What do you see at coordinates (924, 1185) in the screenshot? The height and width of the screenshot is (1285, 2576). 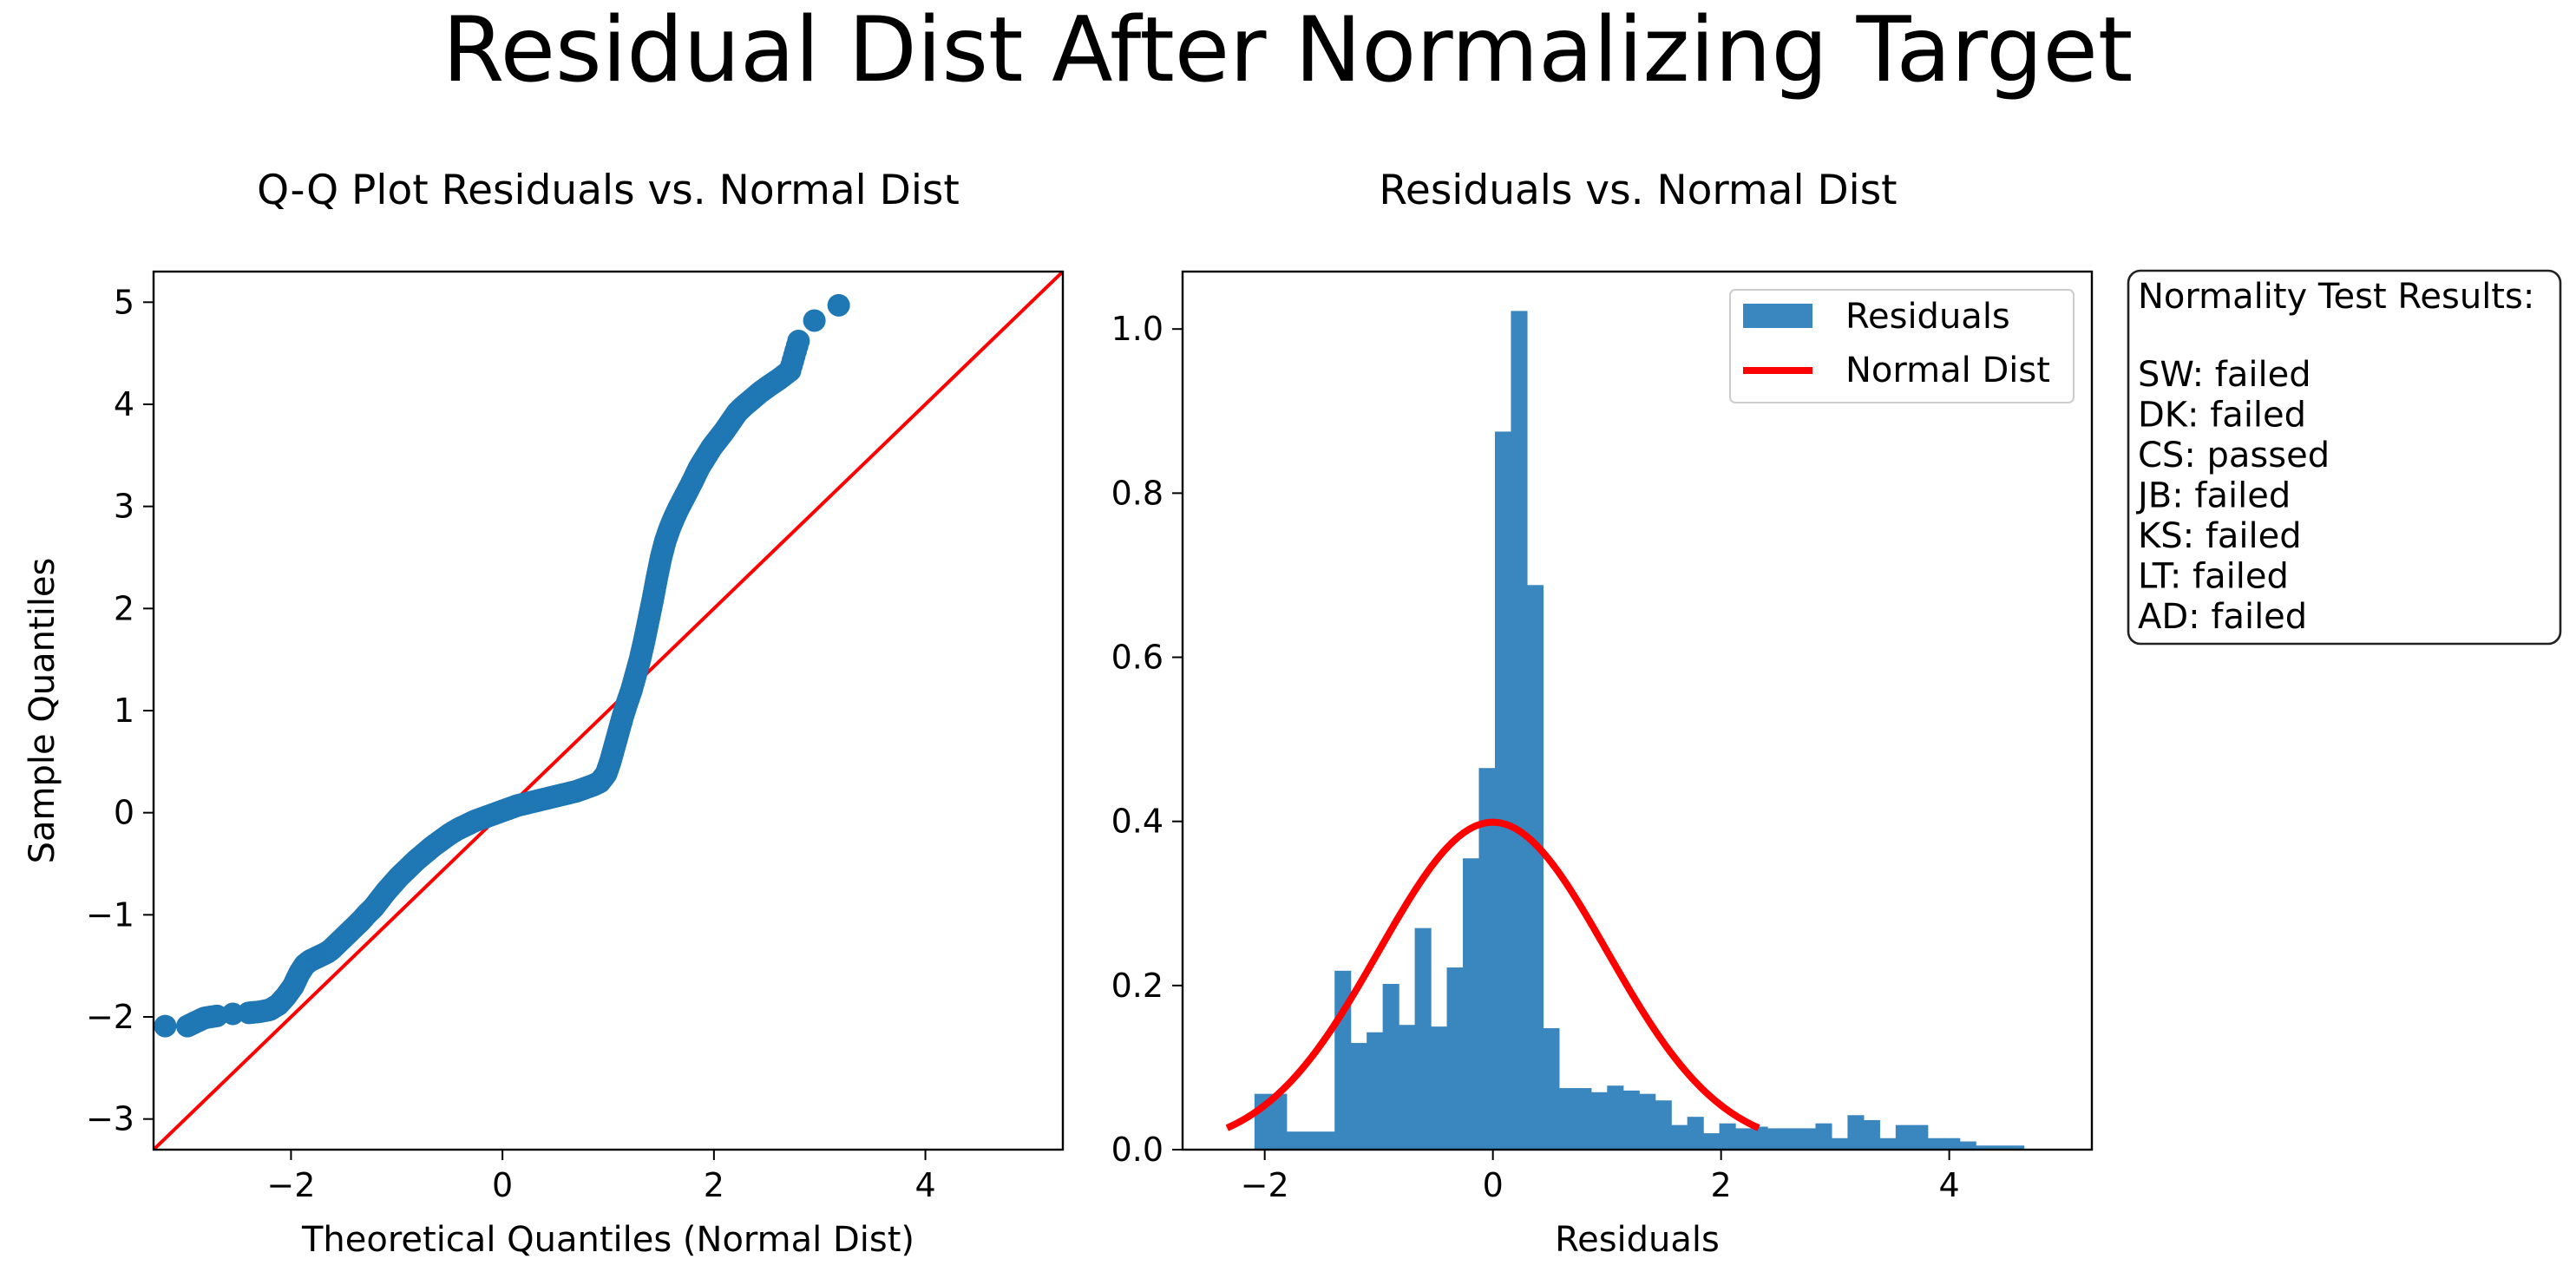 I see `qq-x-tick-label: 4` at bounding box center [924, 1185].